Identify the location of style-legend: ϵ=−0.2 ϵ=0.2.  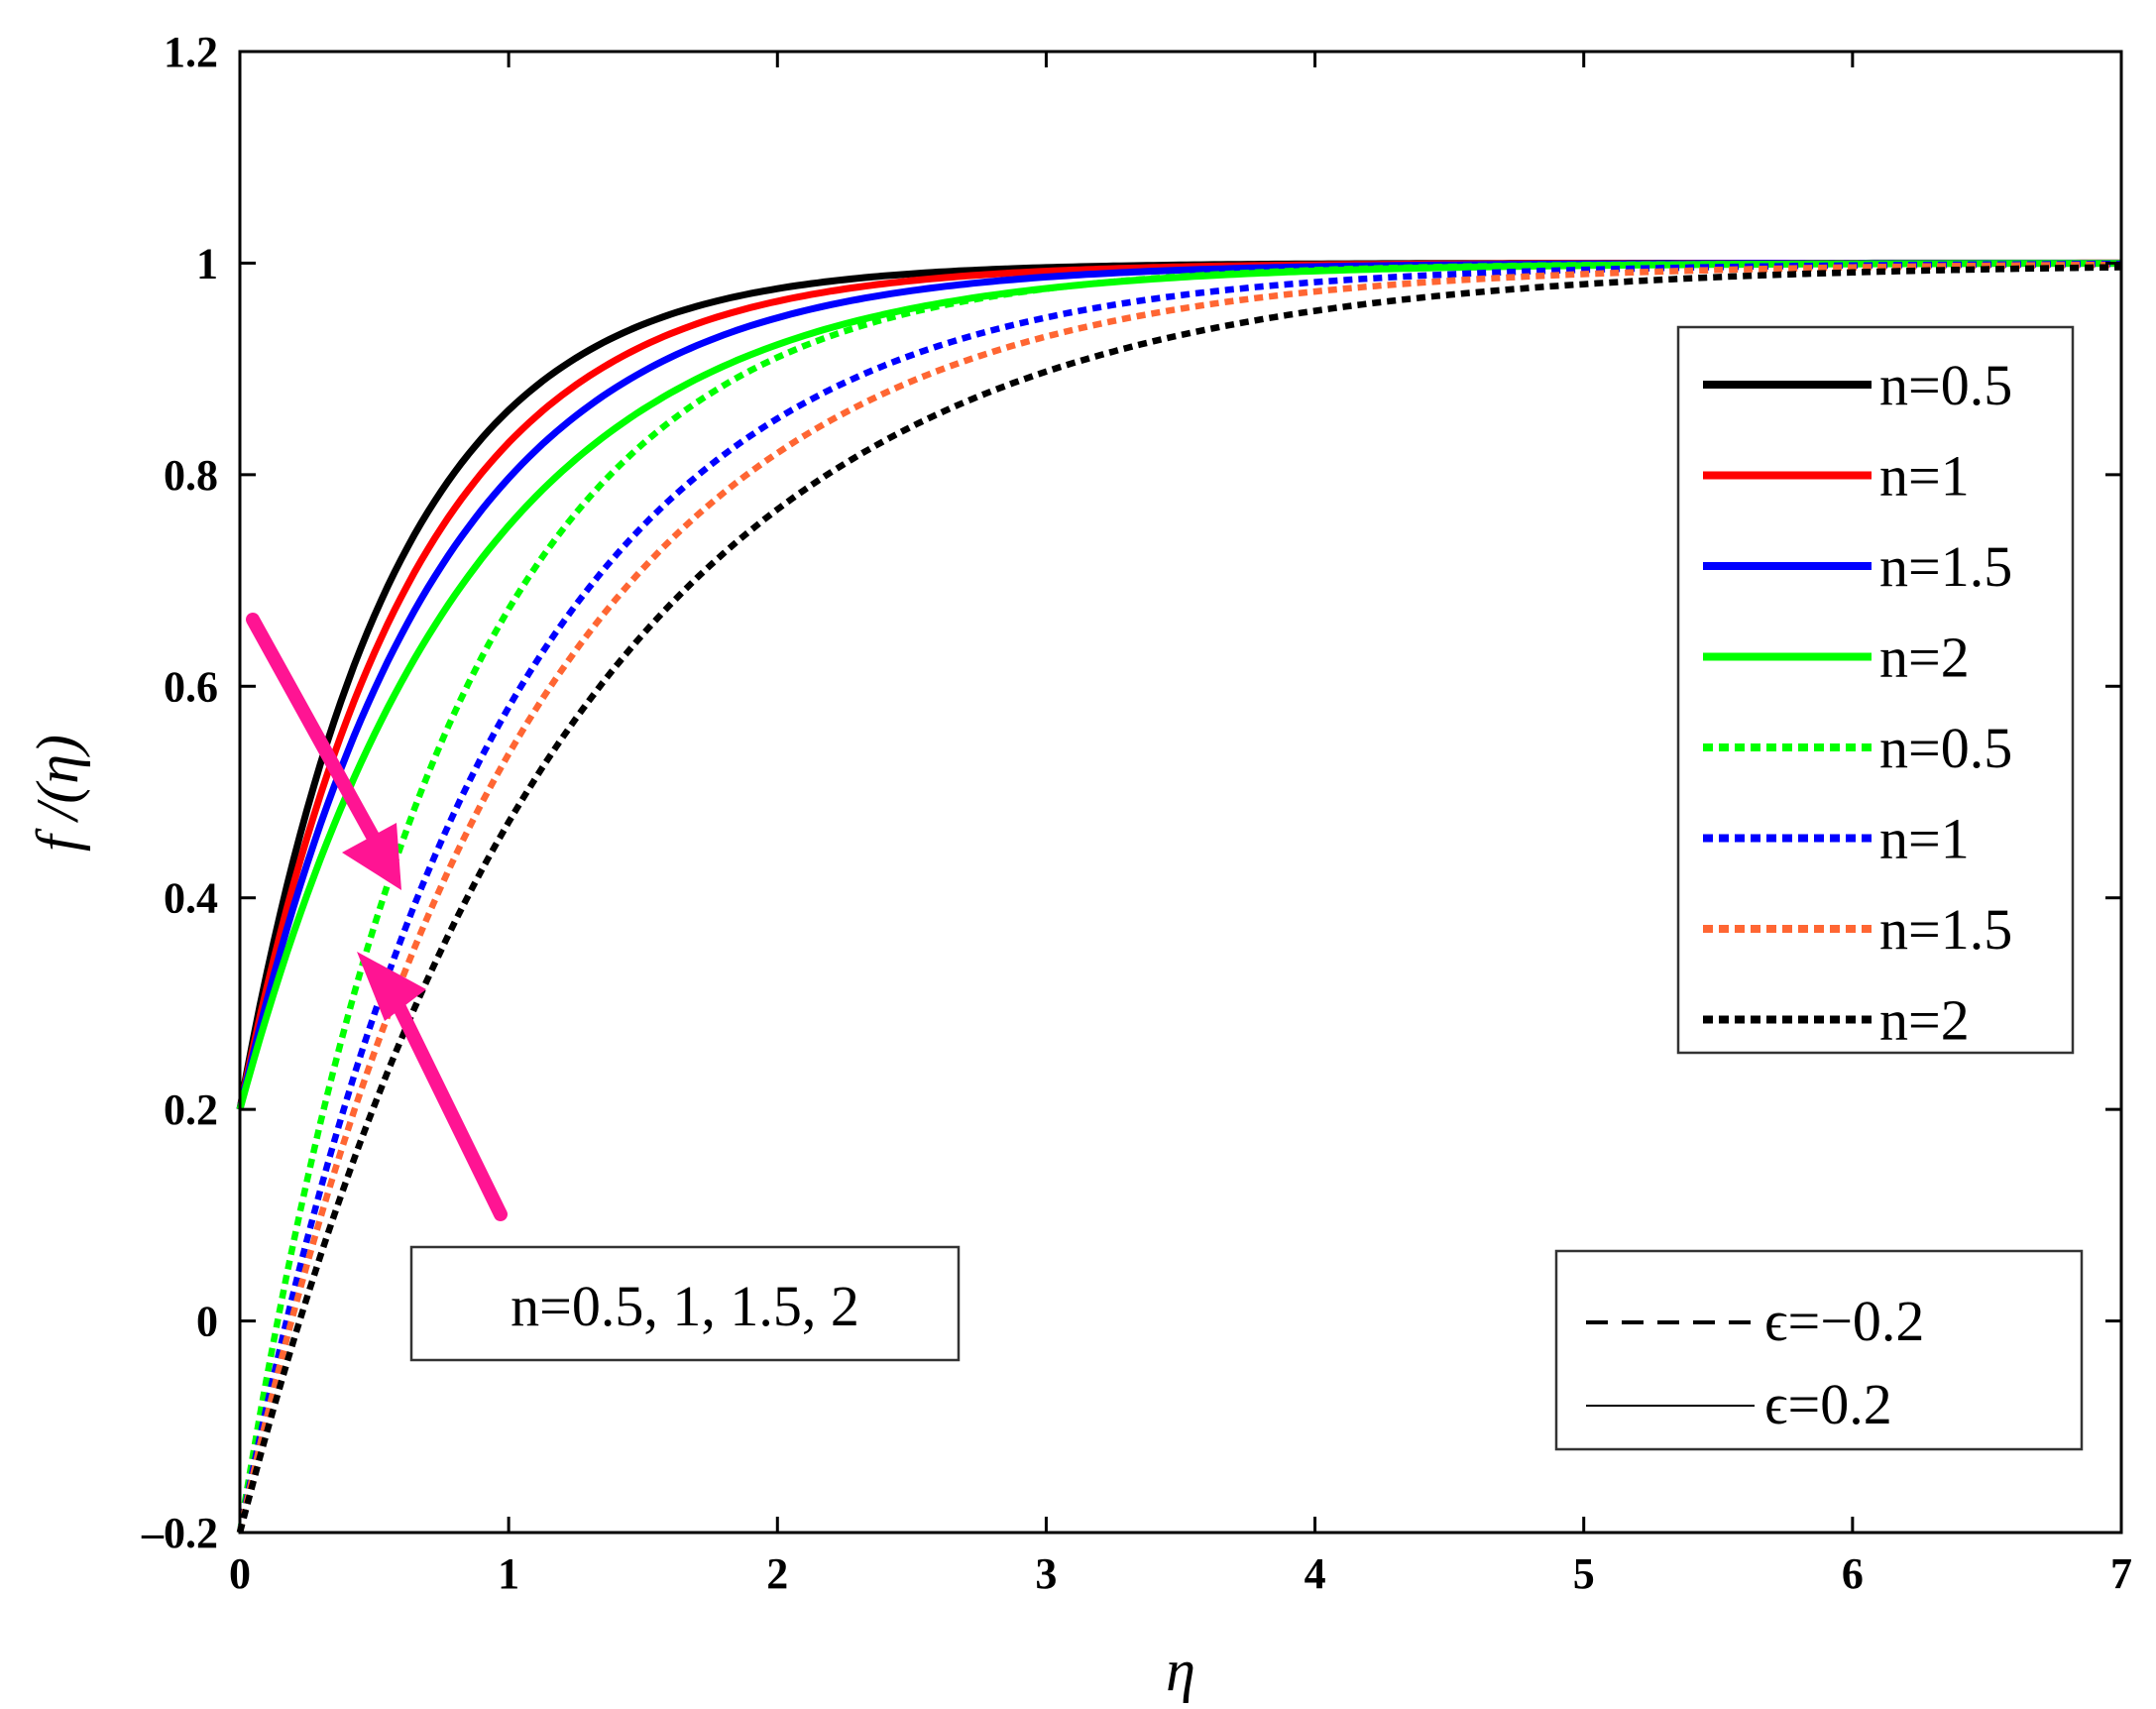
(1819, 1350).